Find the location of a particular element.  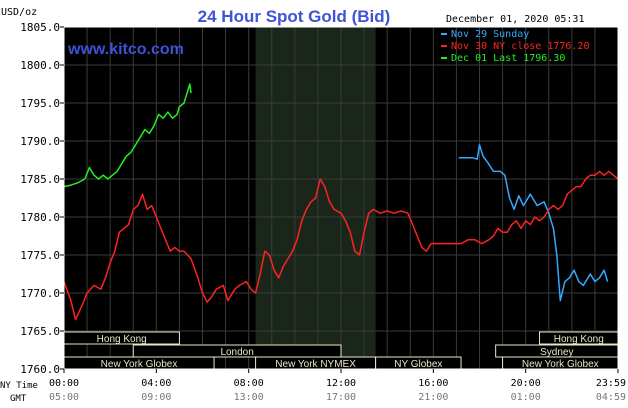

unit-label: USD/oz is located at coordinates (19, 12).